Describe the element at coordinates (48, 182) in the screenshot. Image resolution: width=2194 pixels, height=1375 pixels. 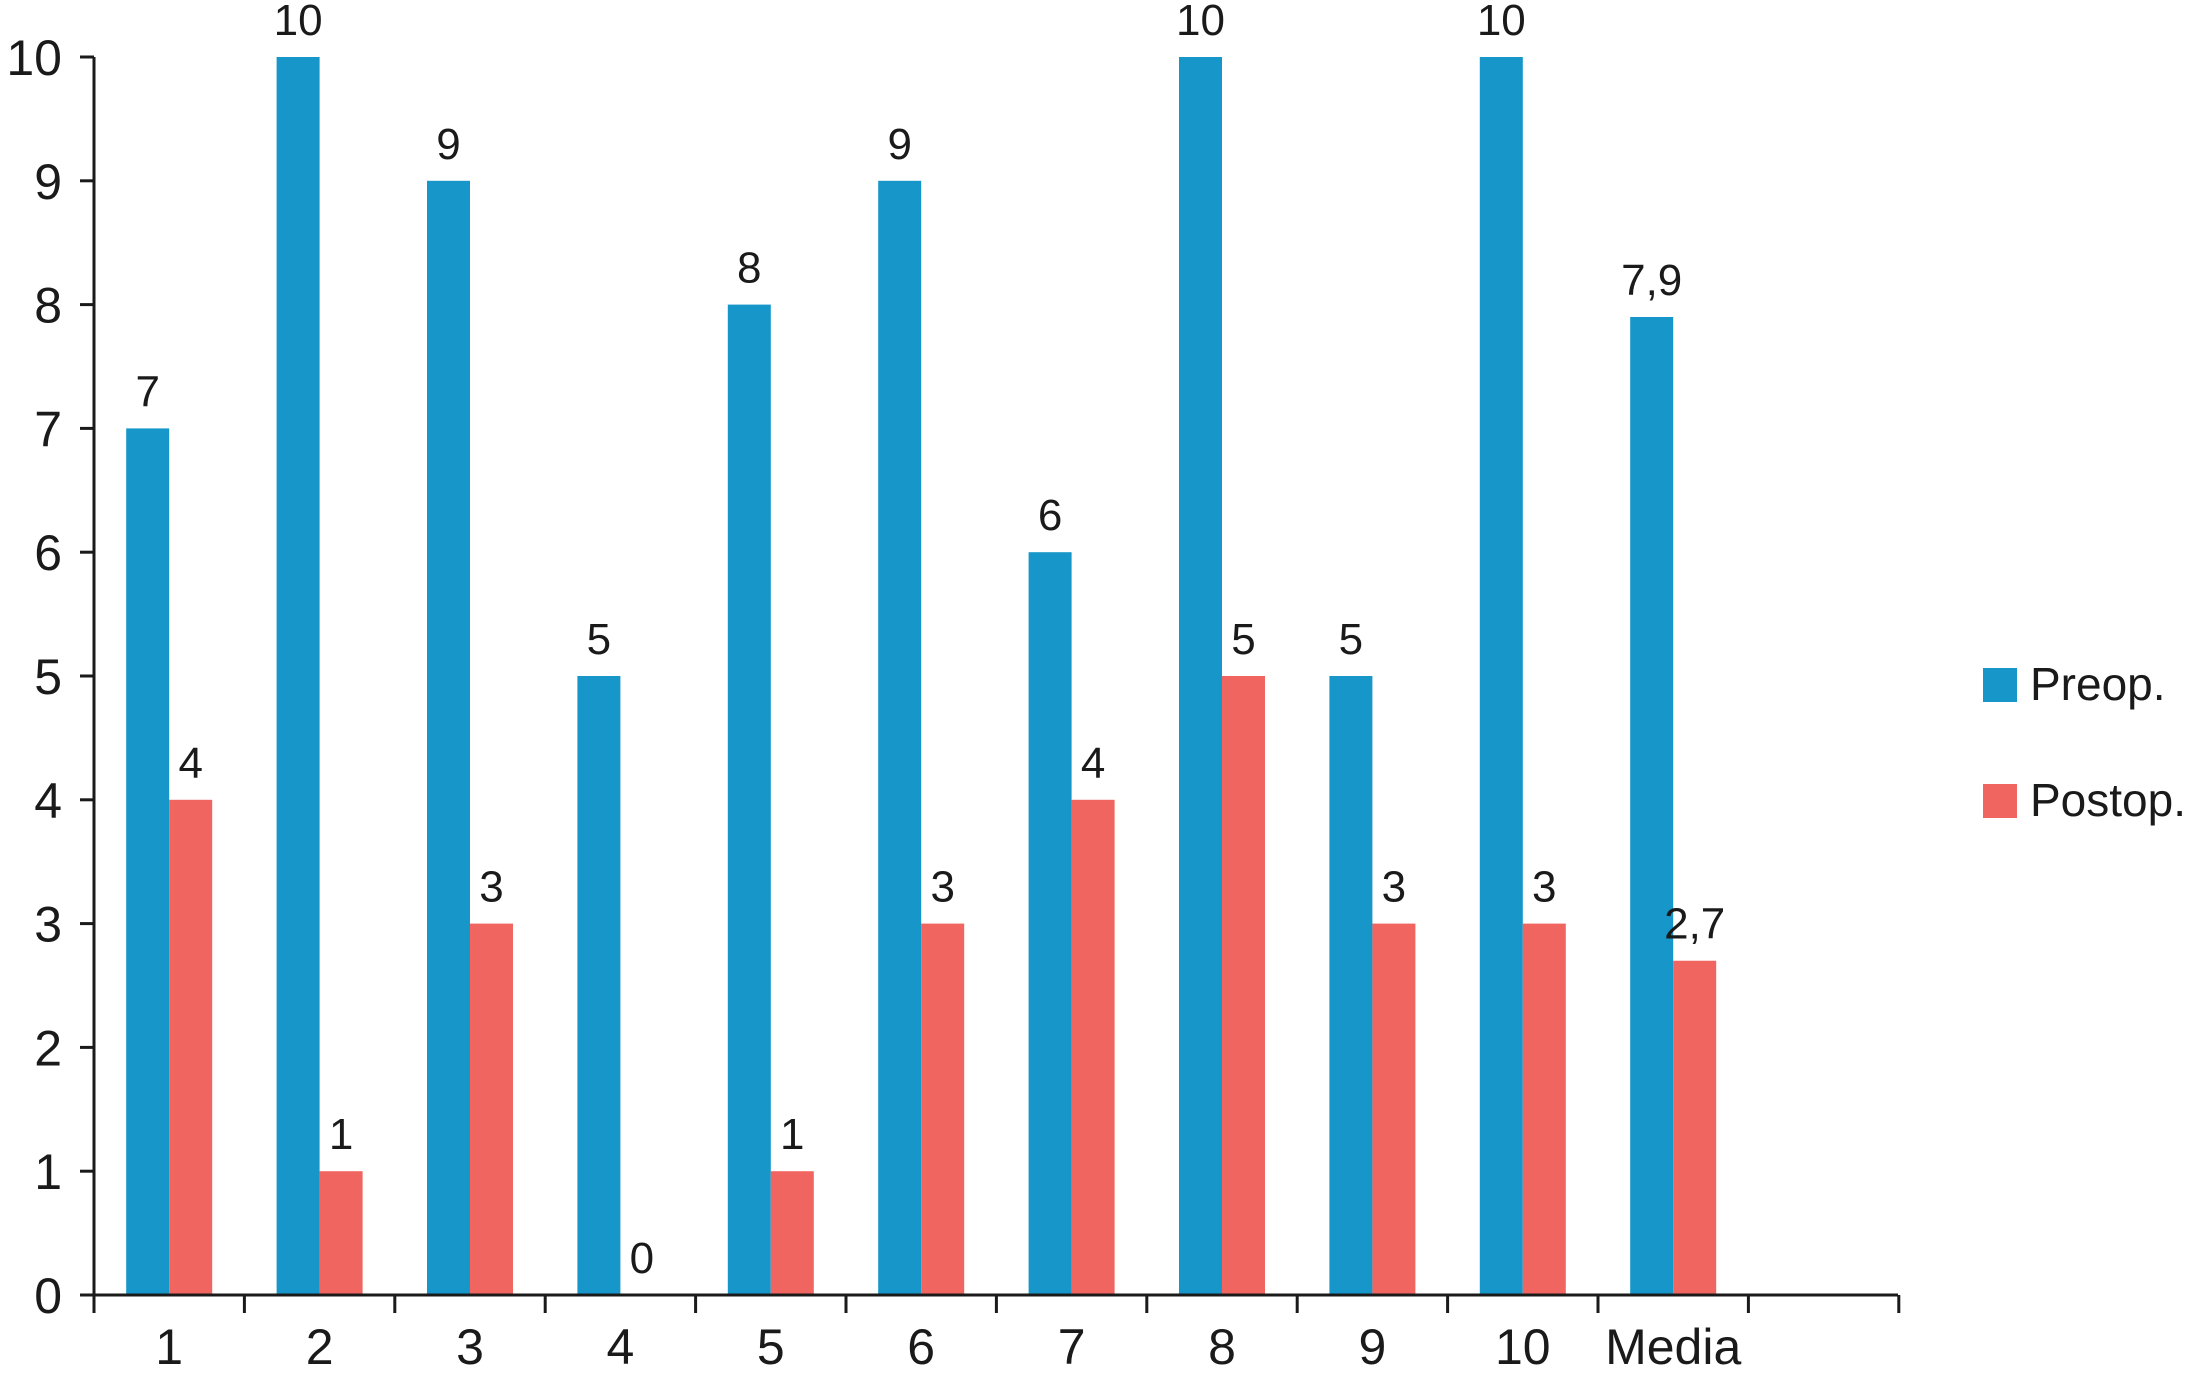
I see `y-tick-label: 9` at that location.